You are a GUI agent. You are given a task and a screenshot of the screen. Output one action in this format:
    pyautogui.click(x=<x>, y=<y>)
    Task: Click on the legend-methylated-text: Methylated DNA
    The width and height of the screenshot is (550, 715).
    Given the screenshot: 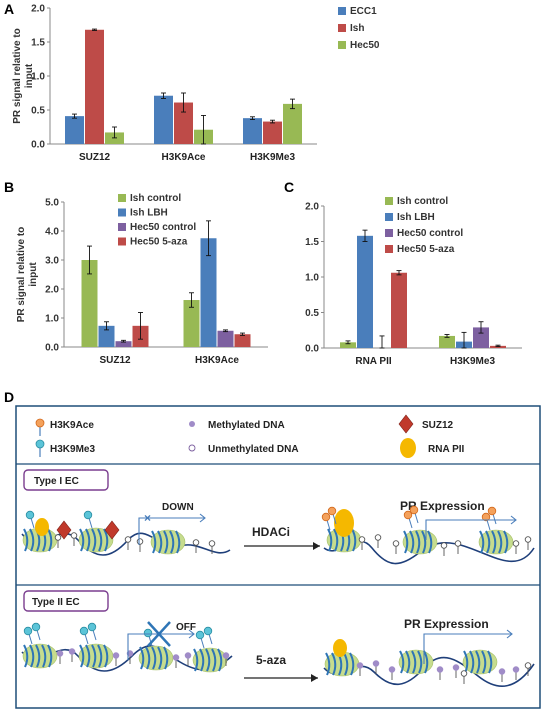 What is the action you would take?
    pyautogui.click(x=246, y=425)
    